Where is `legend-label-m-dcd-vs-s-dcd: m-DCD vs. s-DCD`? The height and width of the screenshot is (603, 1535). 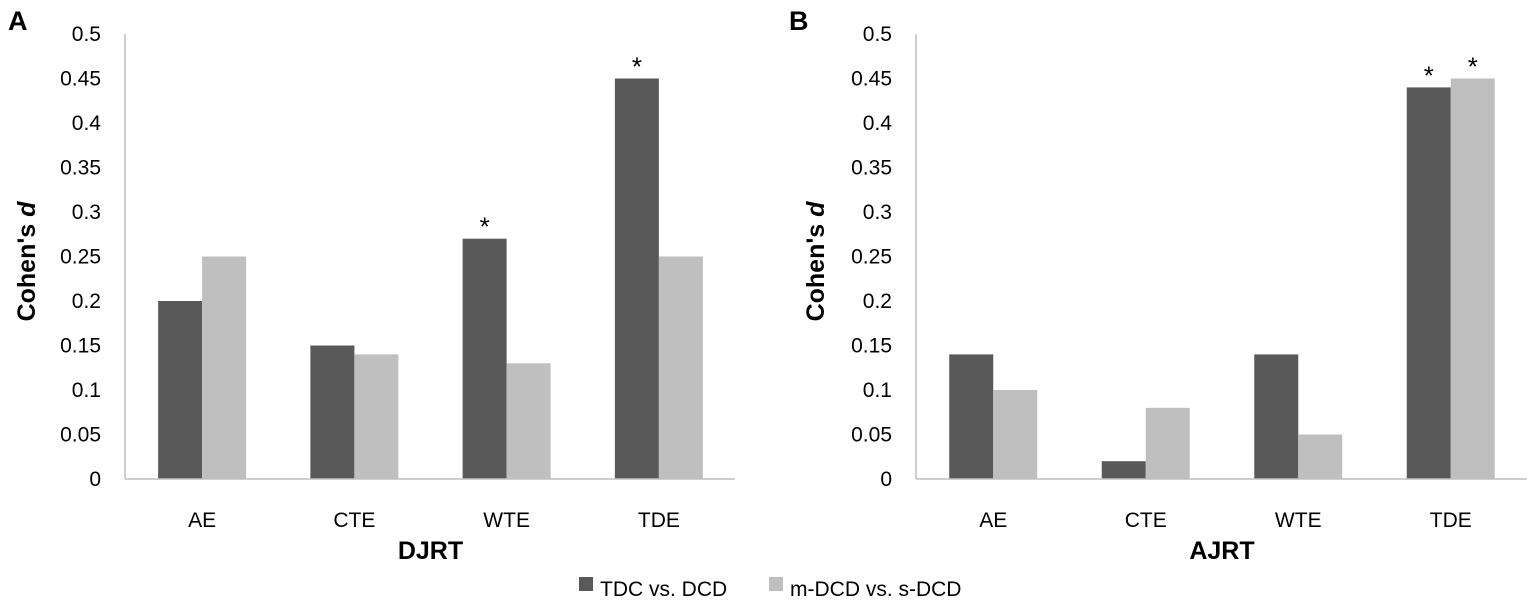
legend-label-m-dcd-vs-s-dcd: m-DCD vs. s-DCD is located at coordinates (875, 589).